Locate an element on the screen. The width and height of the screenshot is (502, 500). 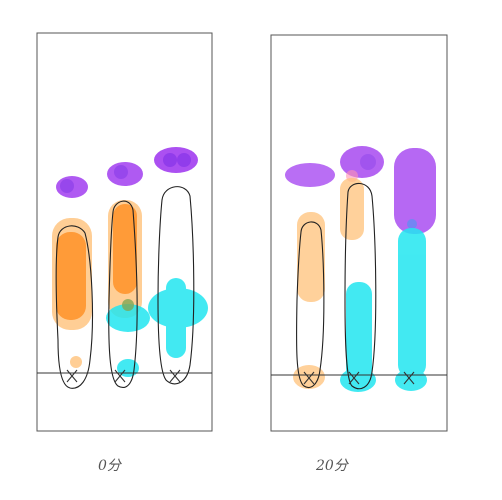
panel-left-lane-1-origin-mark is located at coordinates (72, 376).